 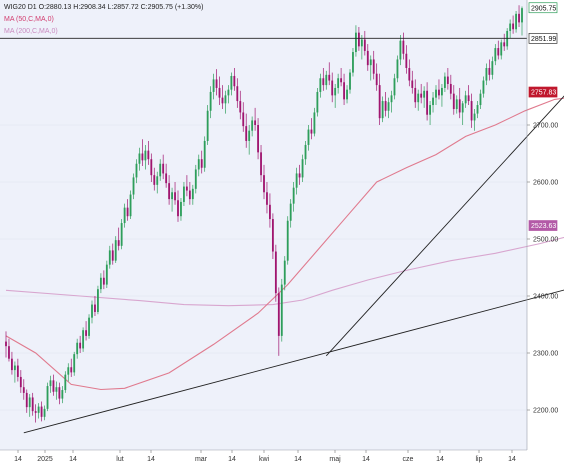 I want to click on ma50-legend: MA (50,C,MA,0), so click(x=29, y=19).